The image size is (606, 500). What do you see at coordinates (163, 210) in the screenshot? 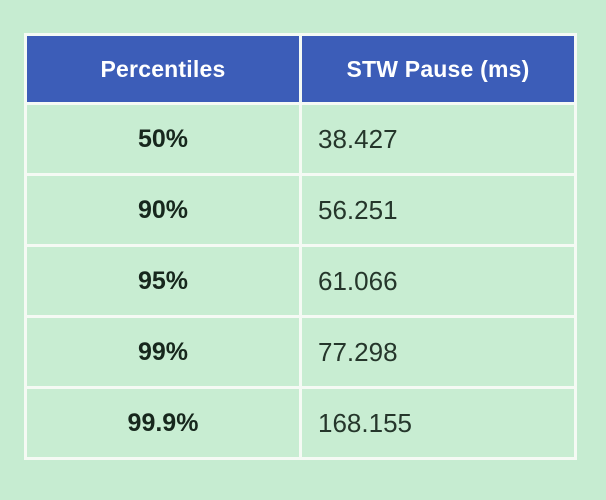
I see `percentile-cell: 90%` at bounding box center [163, 210].